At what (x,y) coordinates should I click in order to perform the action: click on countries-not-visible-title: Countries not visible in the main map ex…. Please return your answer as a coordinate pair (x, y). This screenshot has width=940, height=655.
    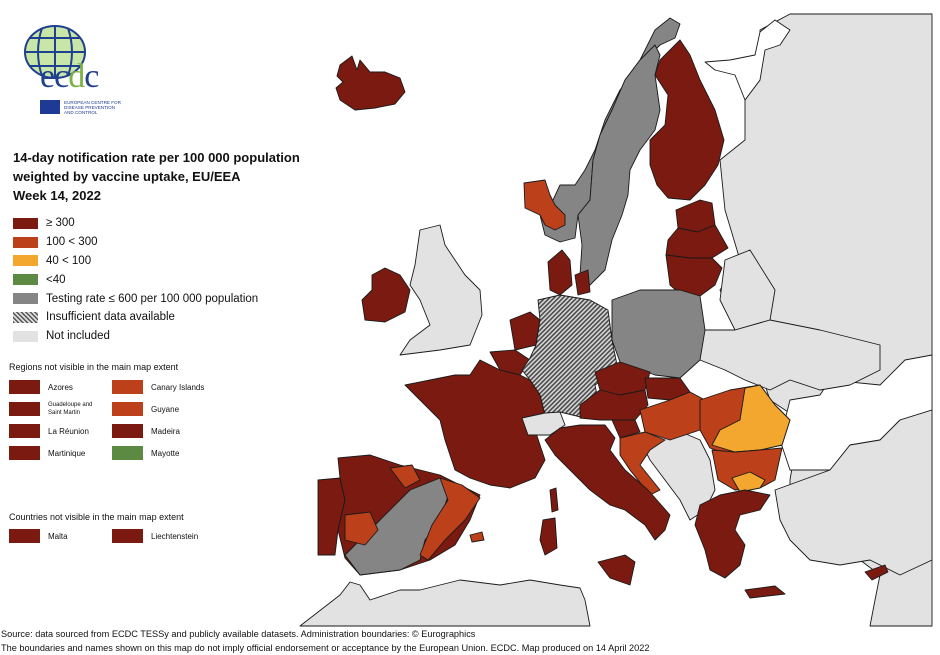
    Looking at the image, I should click on (96, 517).